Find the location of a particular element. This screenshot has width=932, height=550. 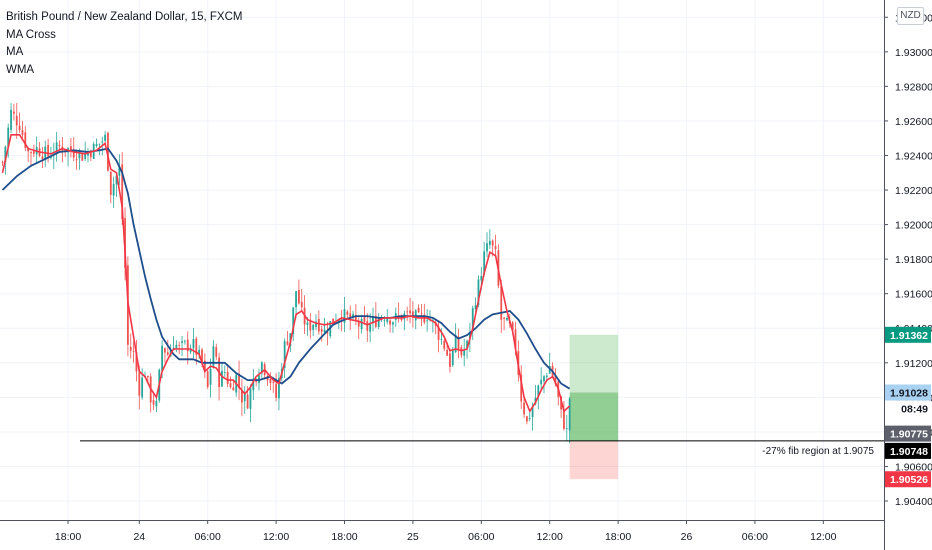

profit-zone is located at coordinates (594, 387).